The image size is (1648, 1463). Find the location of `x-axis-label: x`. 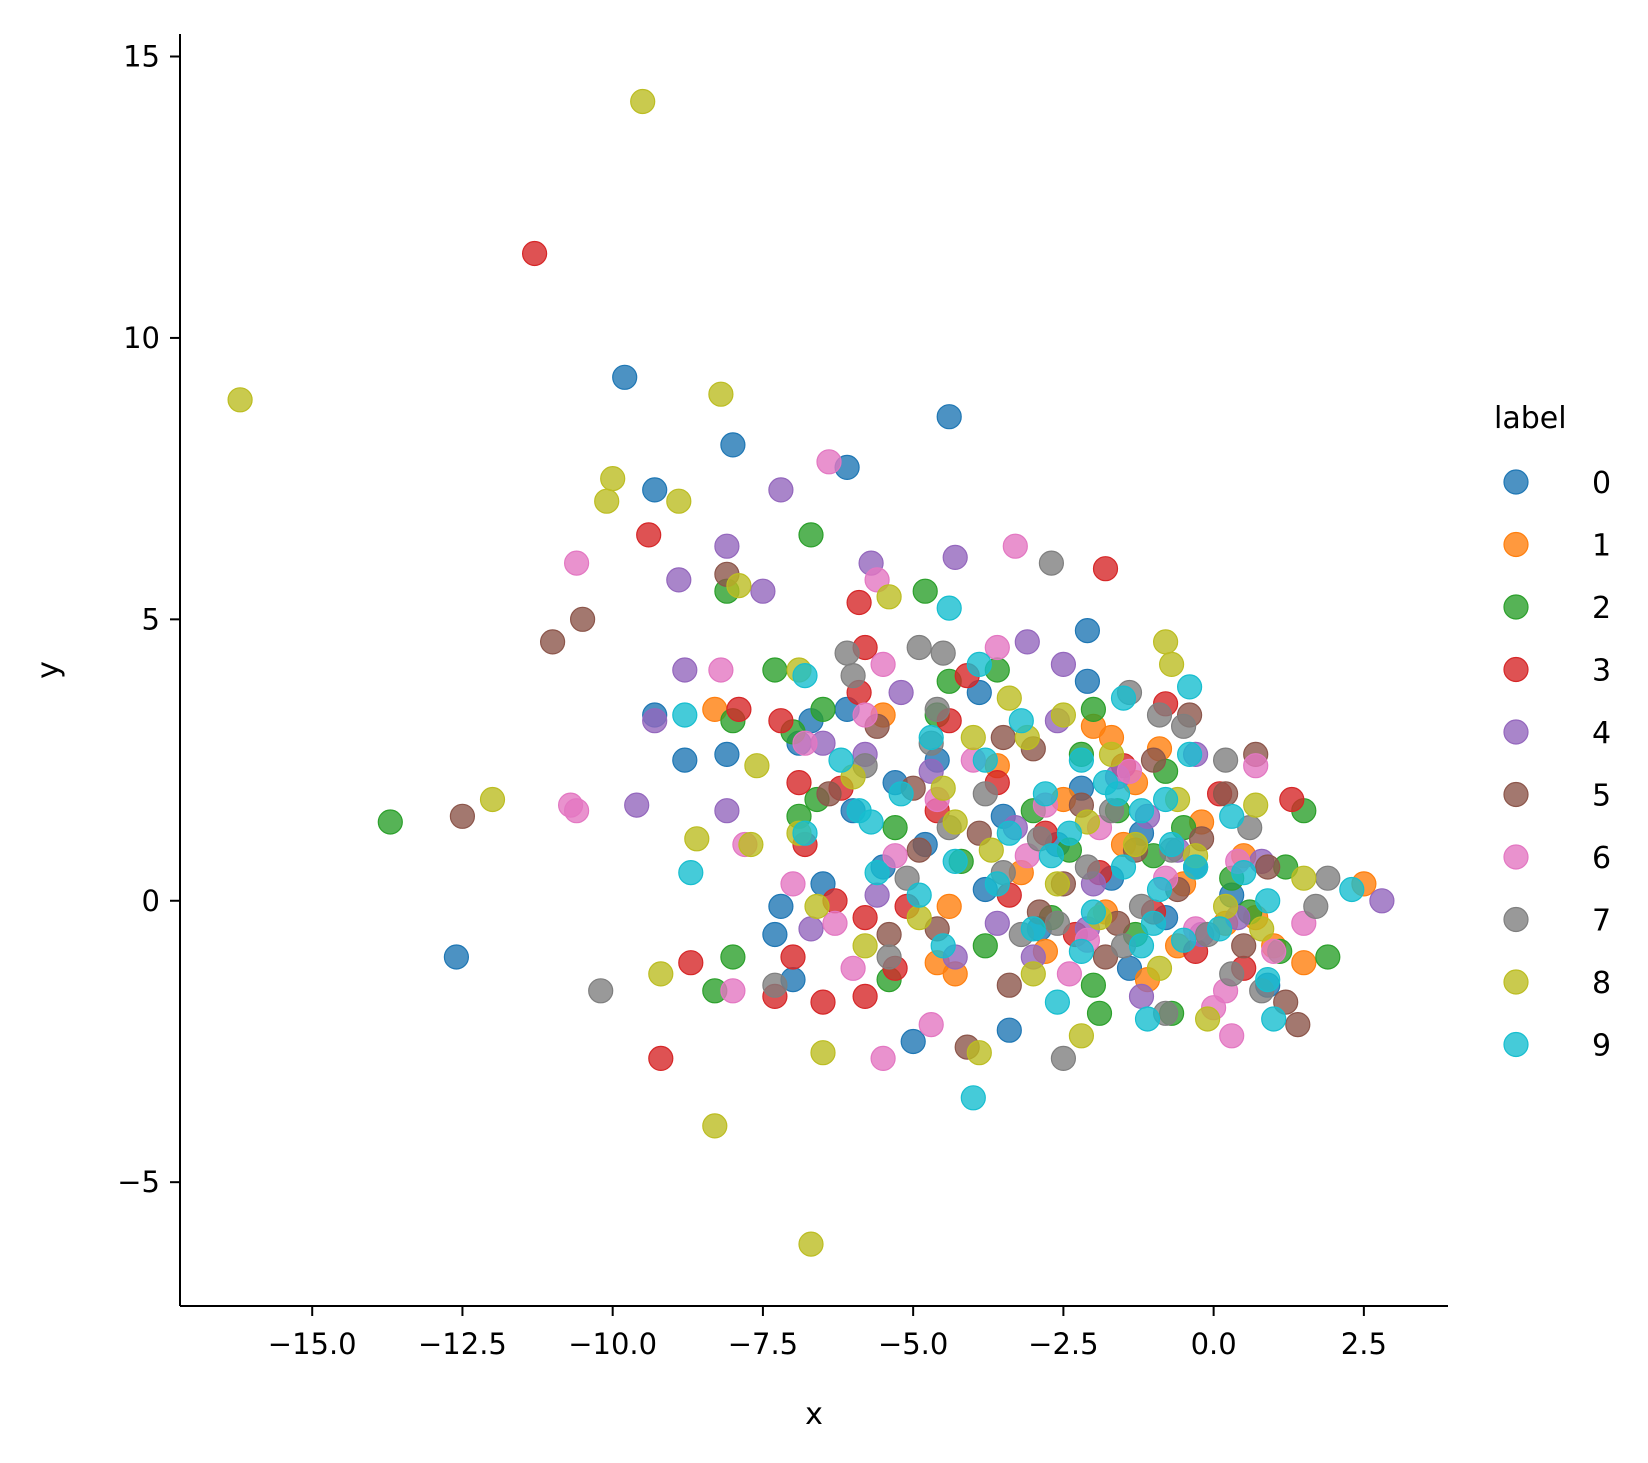

x-axis-label: x is located at coordinates (814, 1414).